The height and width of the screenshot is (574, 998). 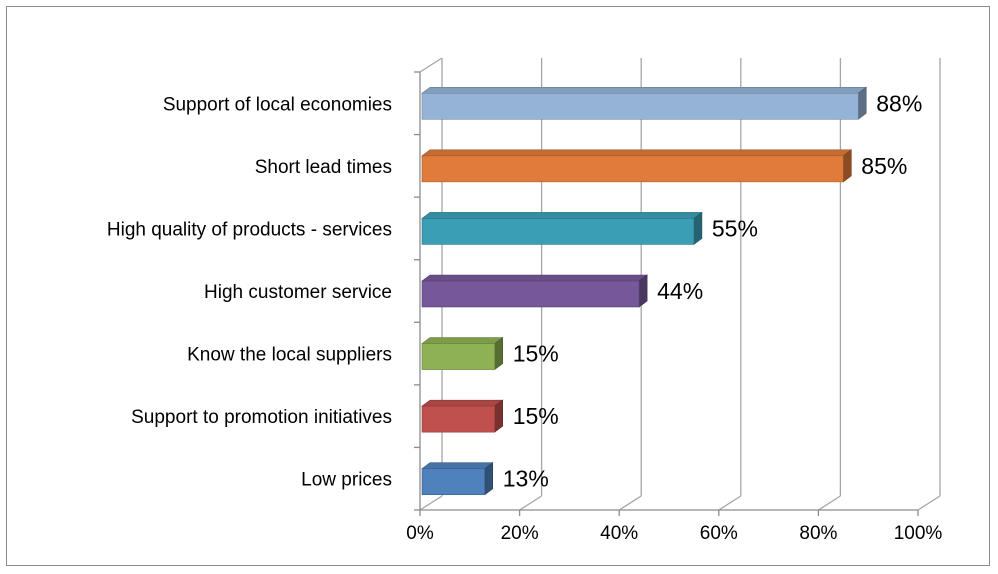 What do you see at coordinates (323, 167) in the screenshot?
I see `category-label: Short lead times` at bounding box center [323, 167].